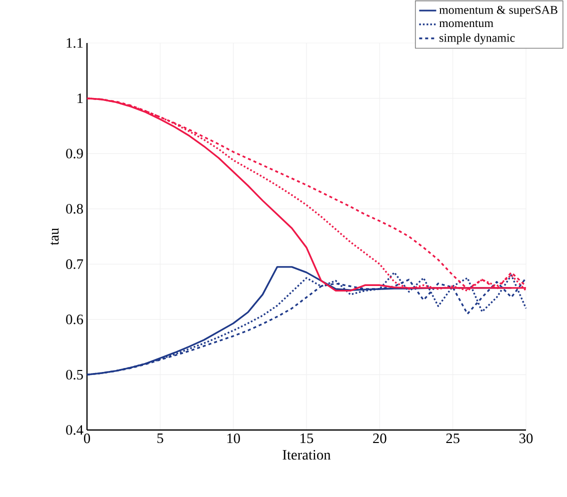  What do you see at coordinates (453, 439) in the screenshot?
I see `x-tick-label: 25` at bounding box center [453, 439].